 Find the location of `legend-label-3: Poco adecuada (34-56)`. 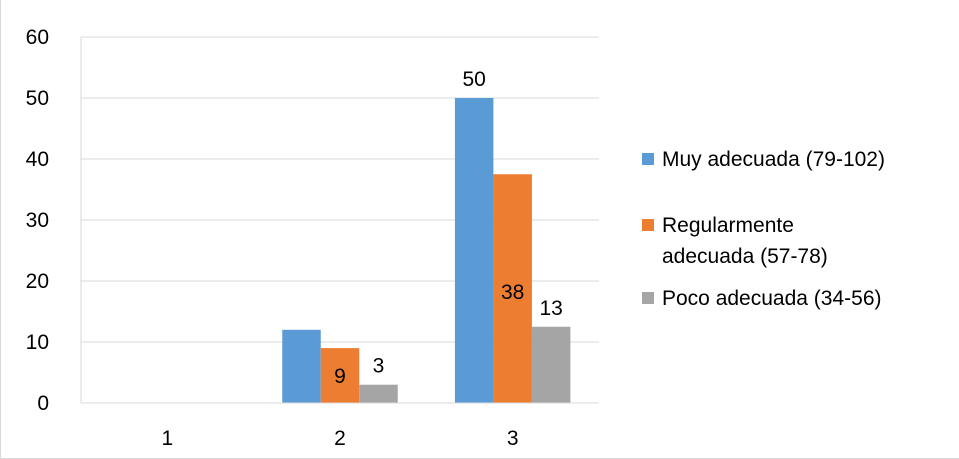

legend-label-3: Poco adecuada (34-56) is located at coordinates (772, 298).